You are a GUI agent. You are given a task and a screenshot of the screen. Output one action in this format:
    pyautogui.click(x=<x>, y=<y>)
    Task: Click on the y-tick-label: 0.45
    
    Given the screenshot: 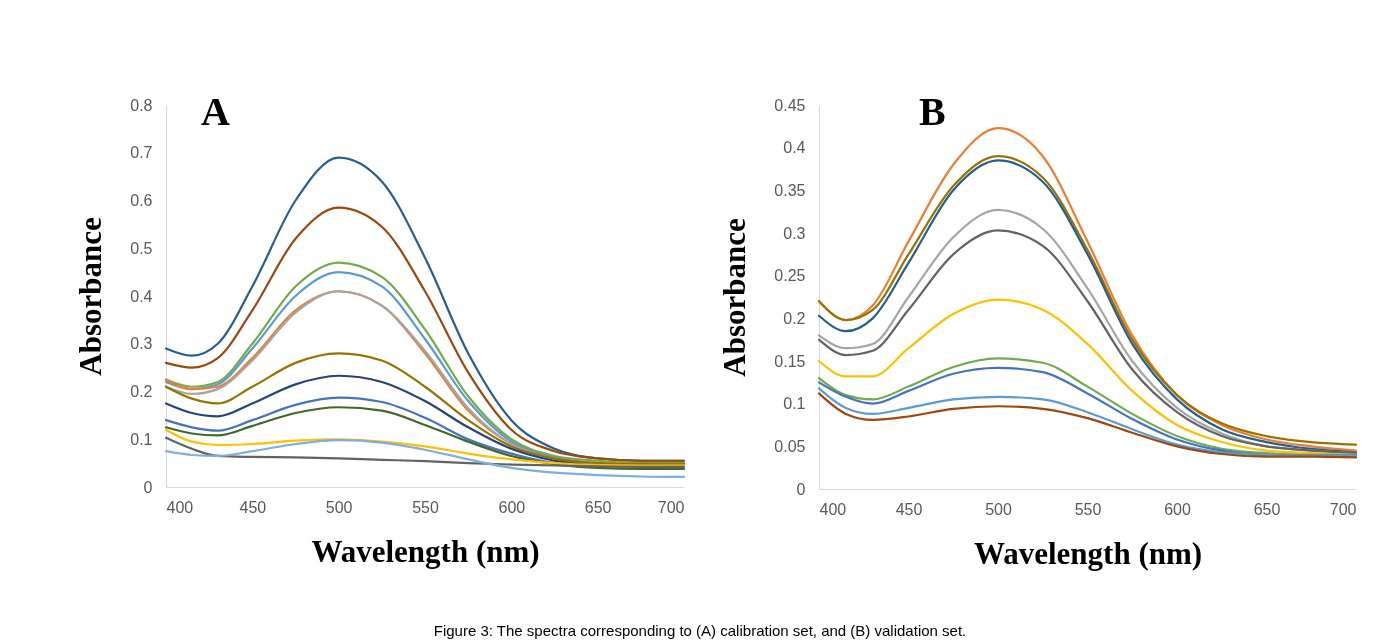 What is the action you would take?
    pyautogui.click(x=790, y=105)
    